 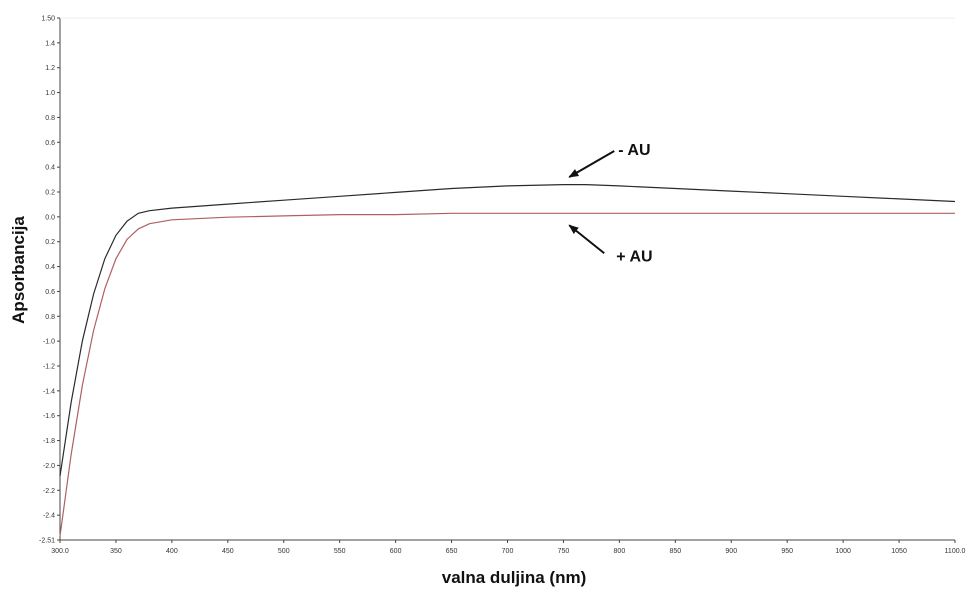 What do you see at coordinates (49, 466) in the screenshot?
I see `y-tick-label: -2.0` at bounding box center [49, 466].